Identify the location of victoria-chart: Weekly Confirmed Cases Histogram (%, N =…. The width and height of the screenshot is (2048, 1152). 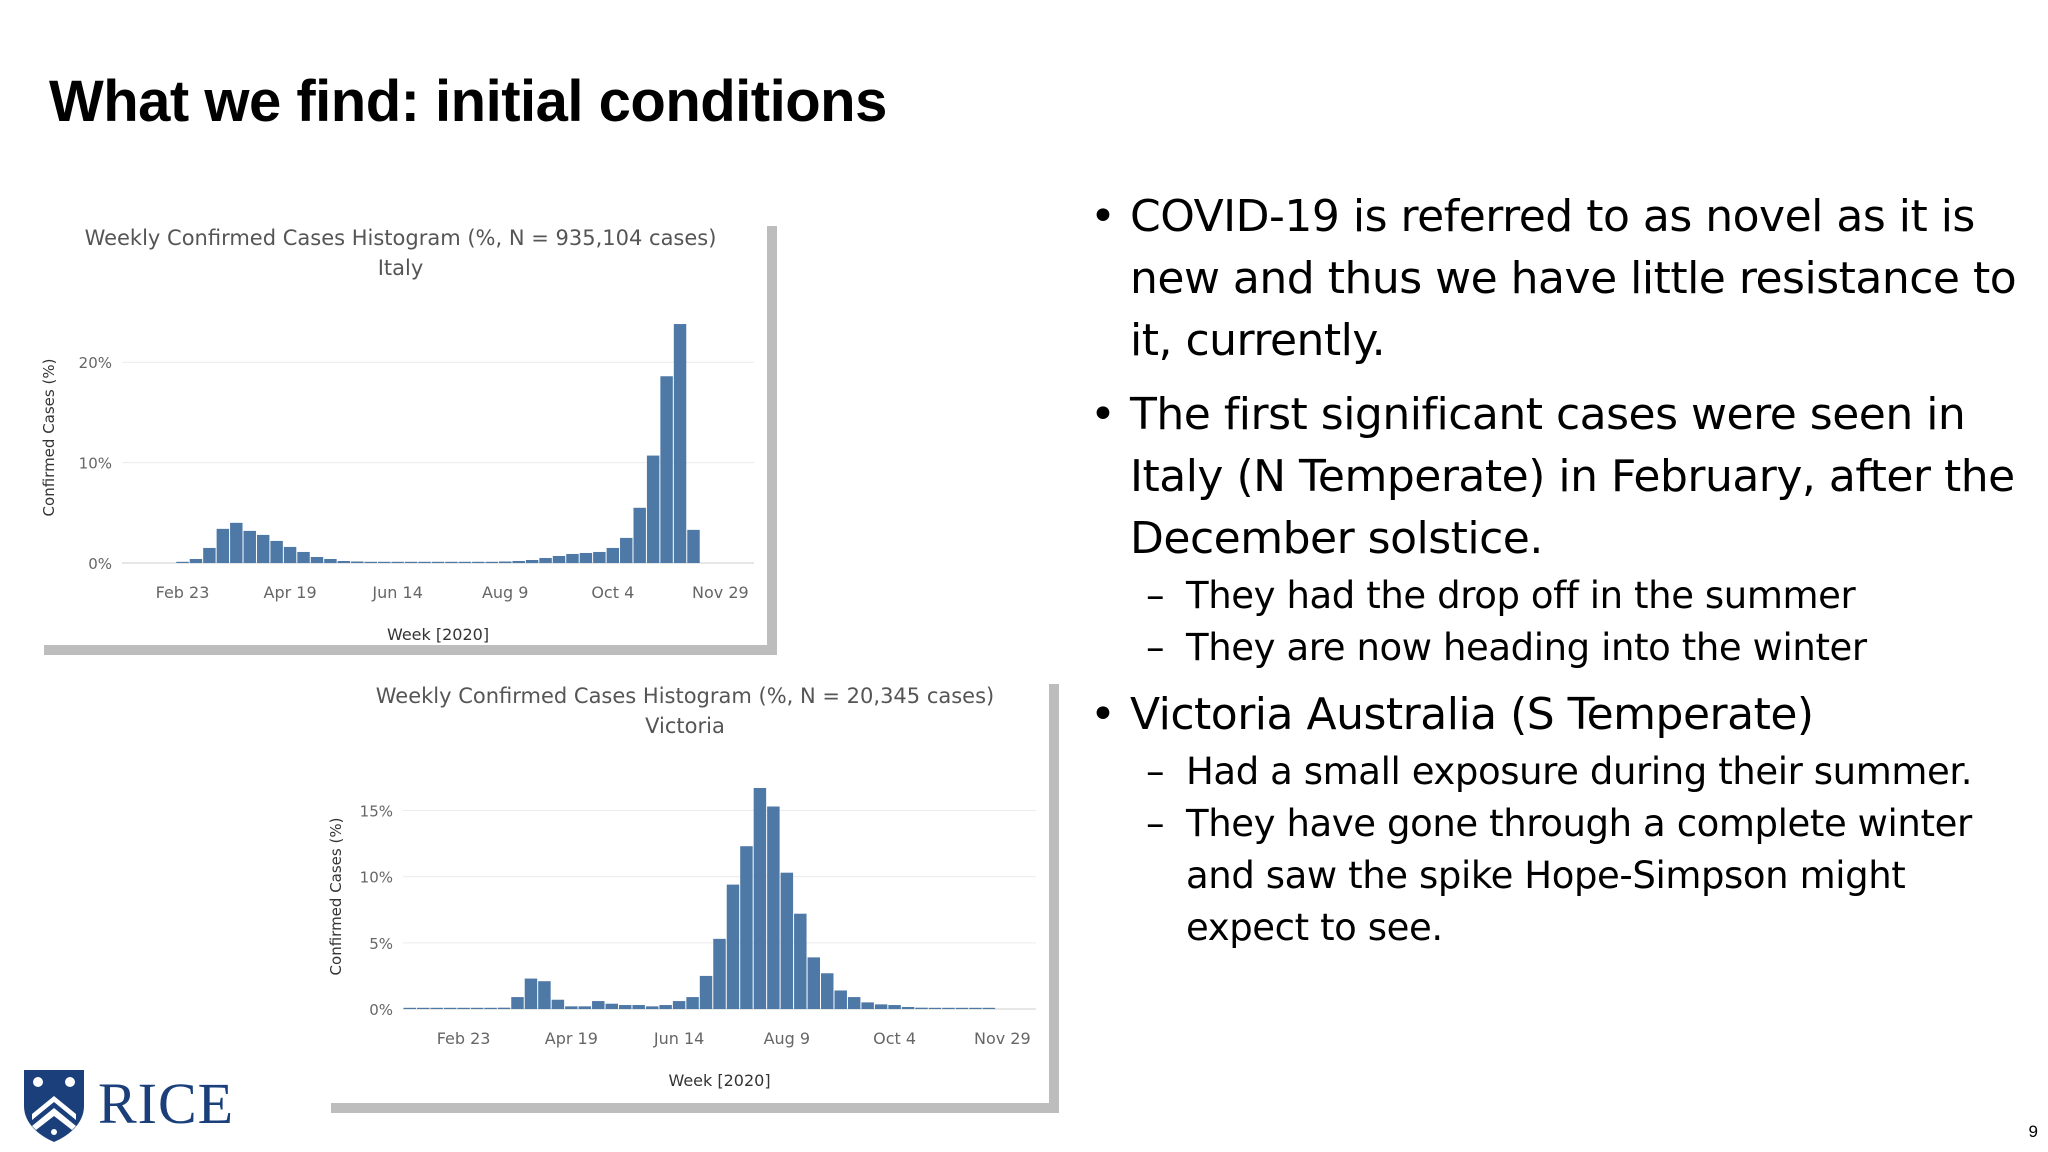
(681, 887).